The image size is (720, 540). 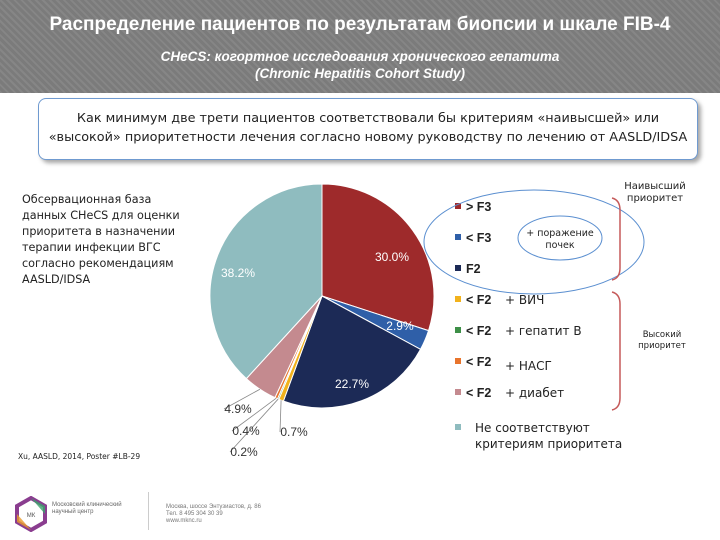 I want to click on svg-text: МК, so click(x=31, y=516).